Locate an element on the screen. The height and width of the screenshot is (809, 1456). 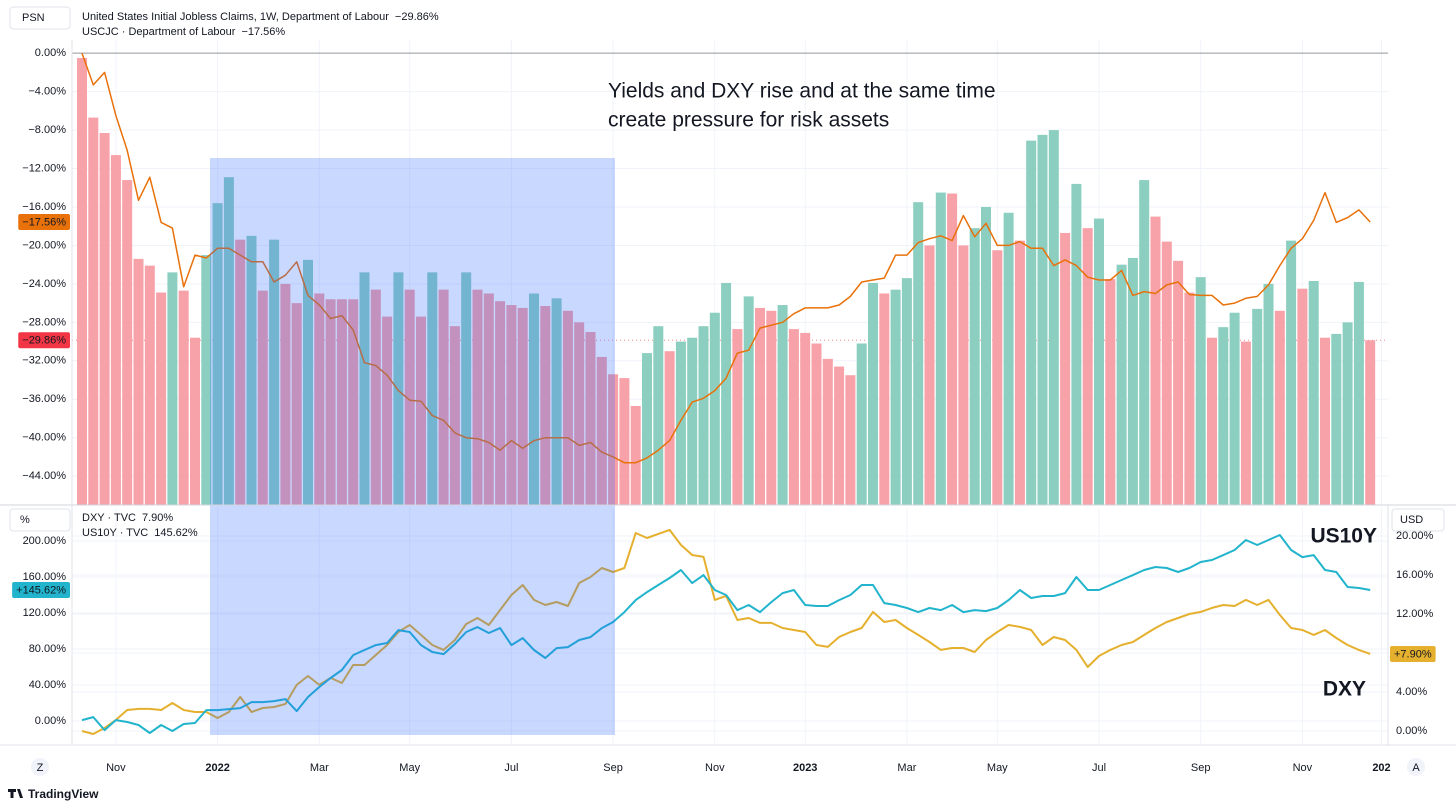
pane-label: % is located at coordinates (25, 520).